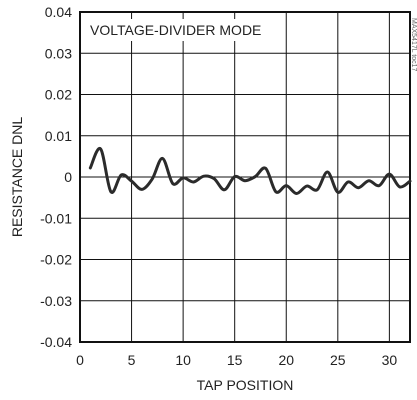  I want to click on x-tick-label: 10, so click(183, 360).